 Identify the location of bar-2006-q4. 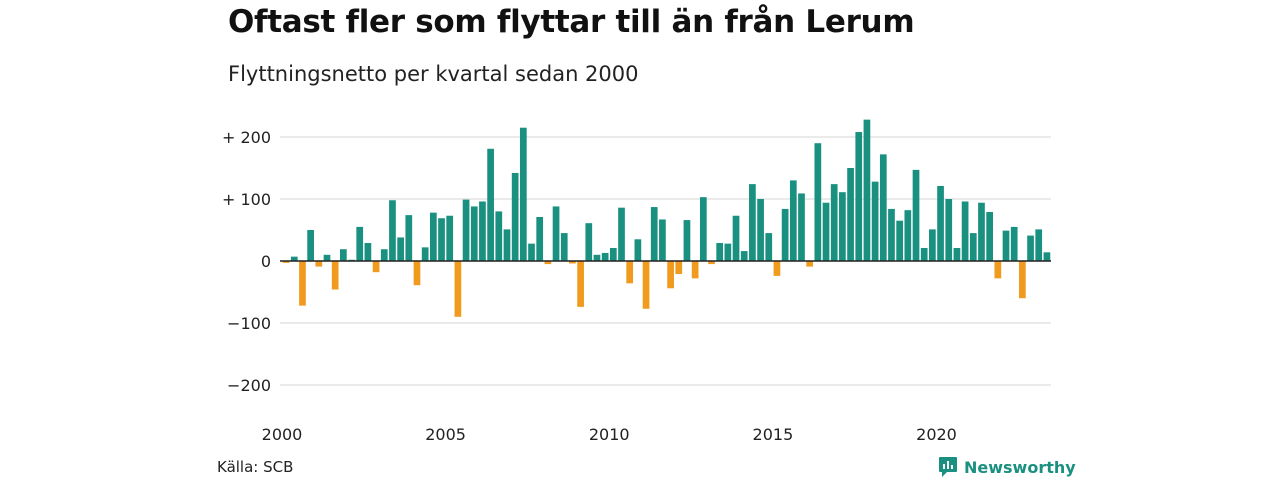
(507, 245).